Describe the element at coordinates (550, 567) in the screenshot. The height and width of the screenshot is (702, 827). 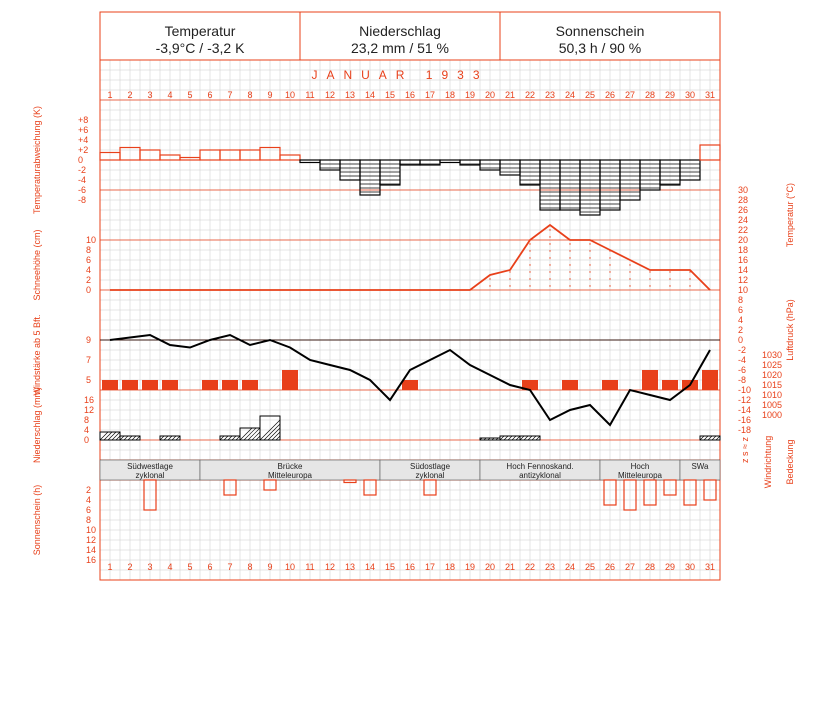
I see `day-label-bottom: 23` at that location.